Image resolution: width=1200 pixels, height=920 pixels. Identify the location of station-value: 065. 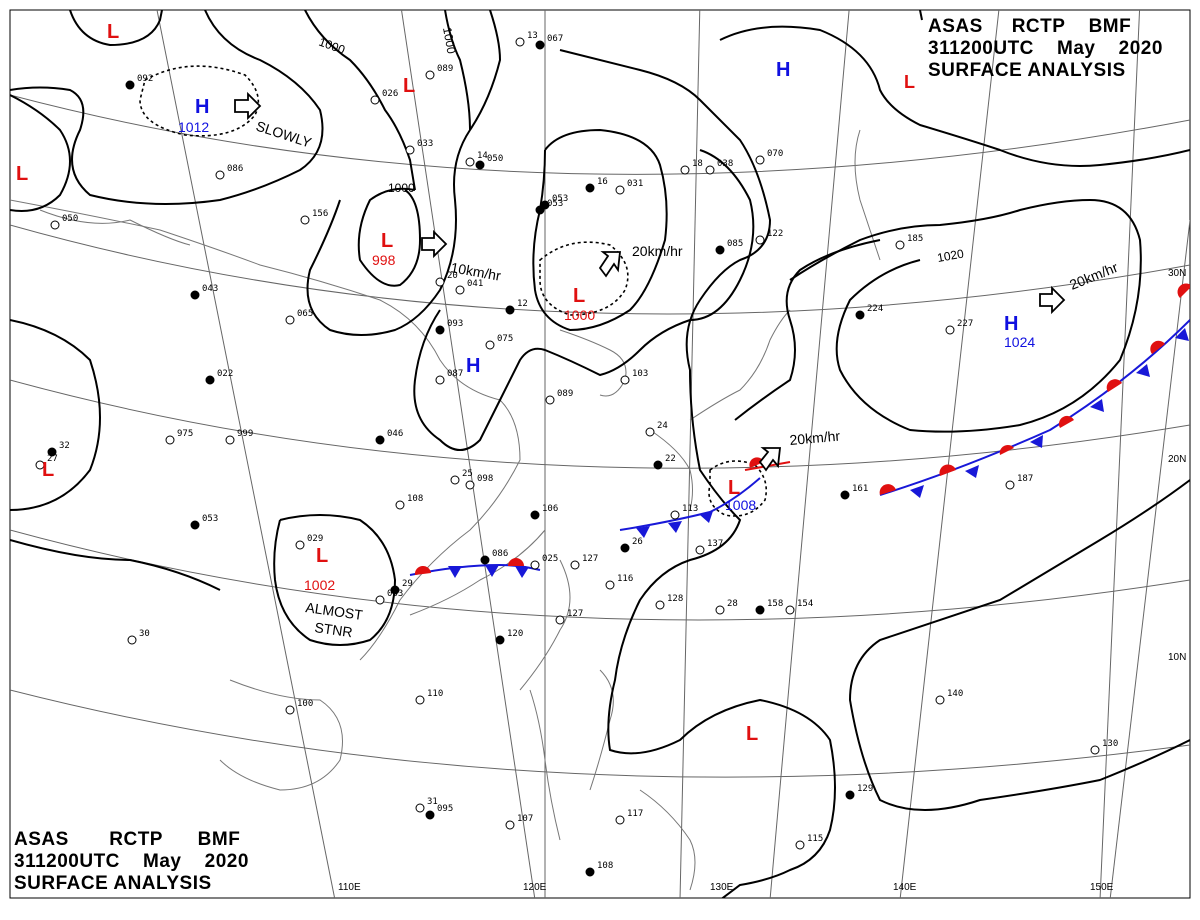
(305, 314).